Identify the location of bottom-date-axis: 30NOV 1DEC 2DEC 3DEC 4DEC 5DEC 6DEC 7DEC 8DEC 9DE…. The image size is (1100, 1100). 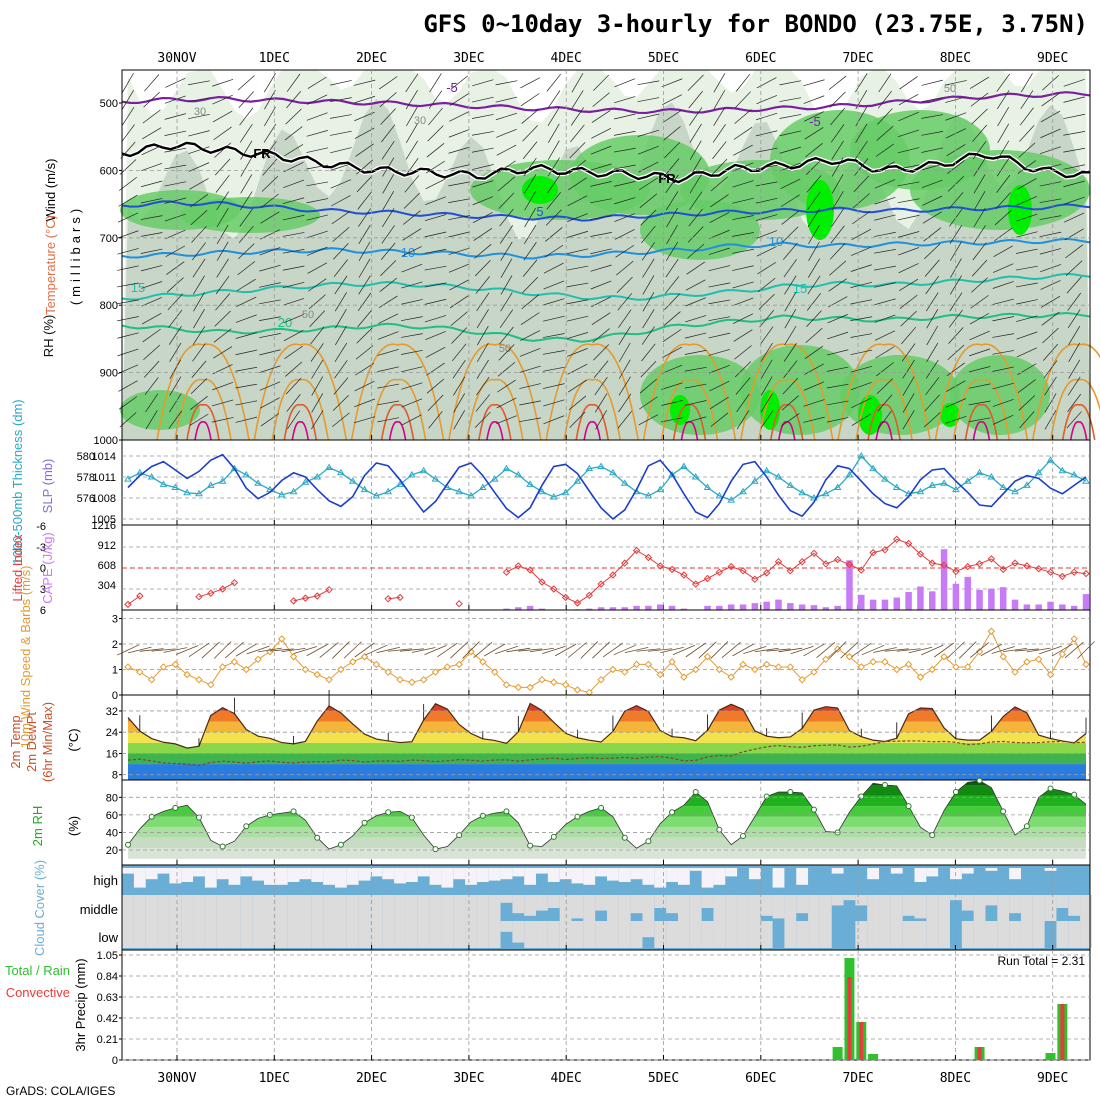
(612, 1078).